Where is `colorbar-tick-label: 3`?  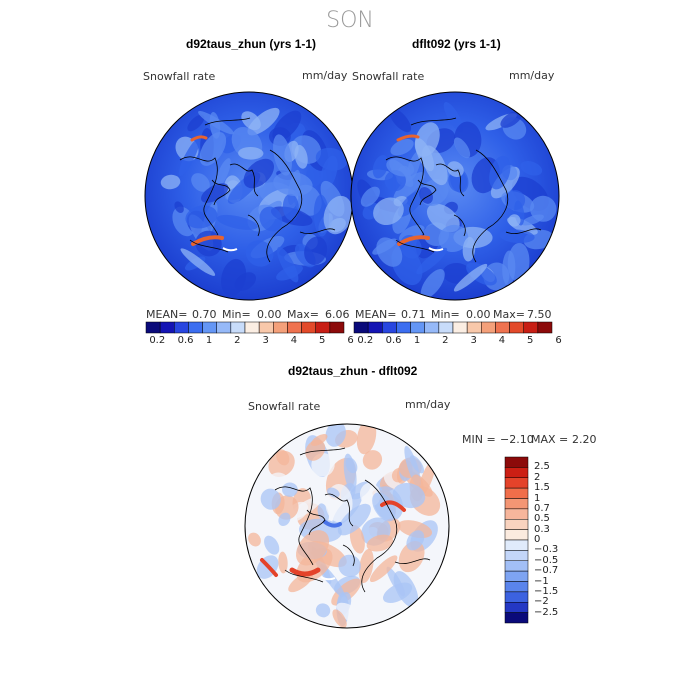 colorbar-tick-label: 3 is located at coordinates (473, 340).